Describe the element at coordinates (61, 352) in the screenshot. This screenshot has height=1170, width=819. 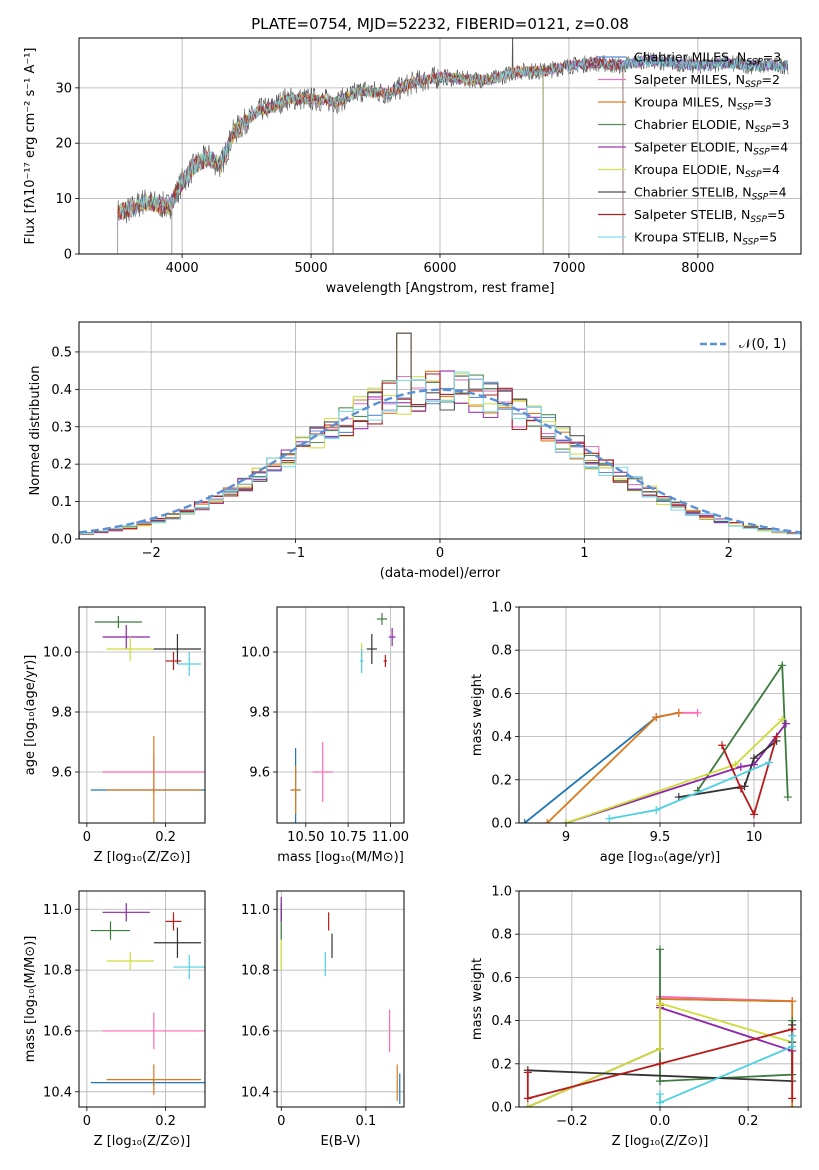
I see `y-tick-label: 0.5` at that location.